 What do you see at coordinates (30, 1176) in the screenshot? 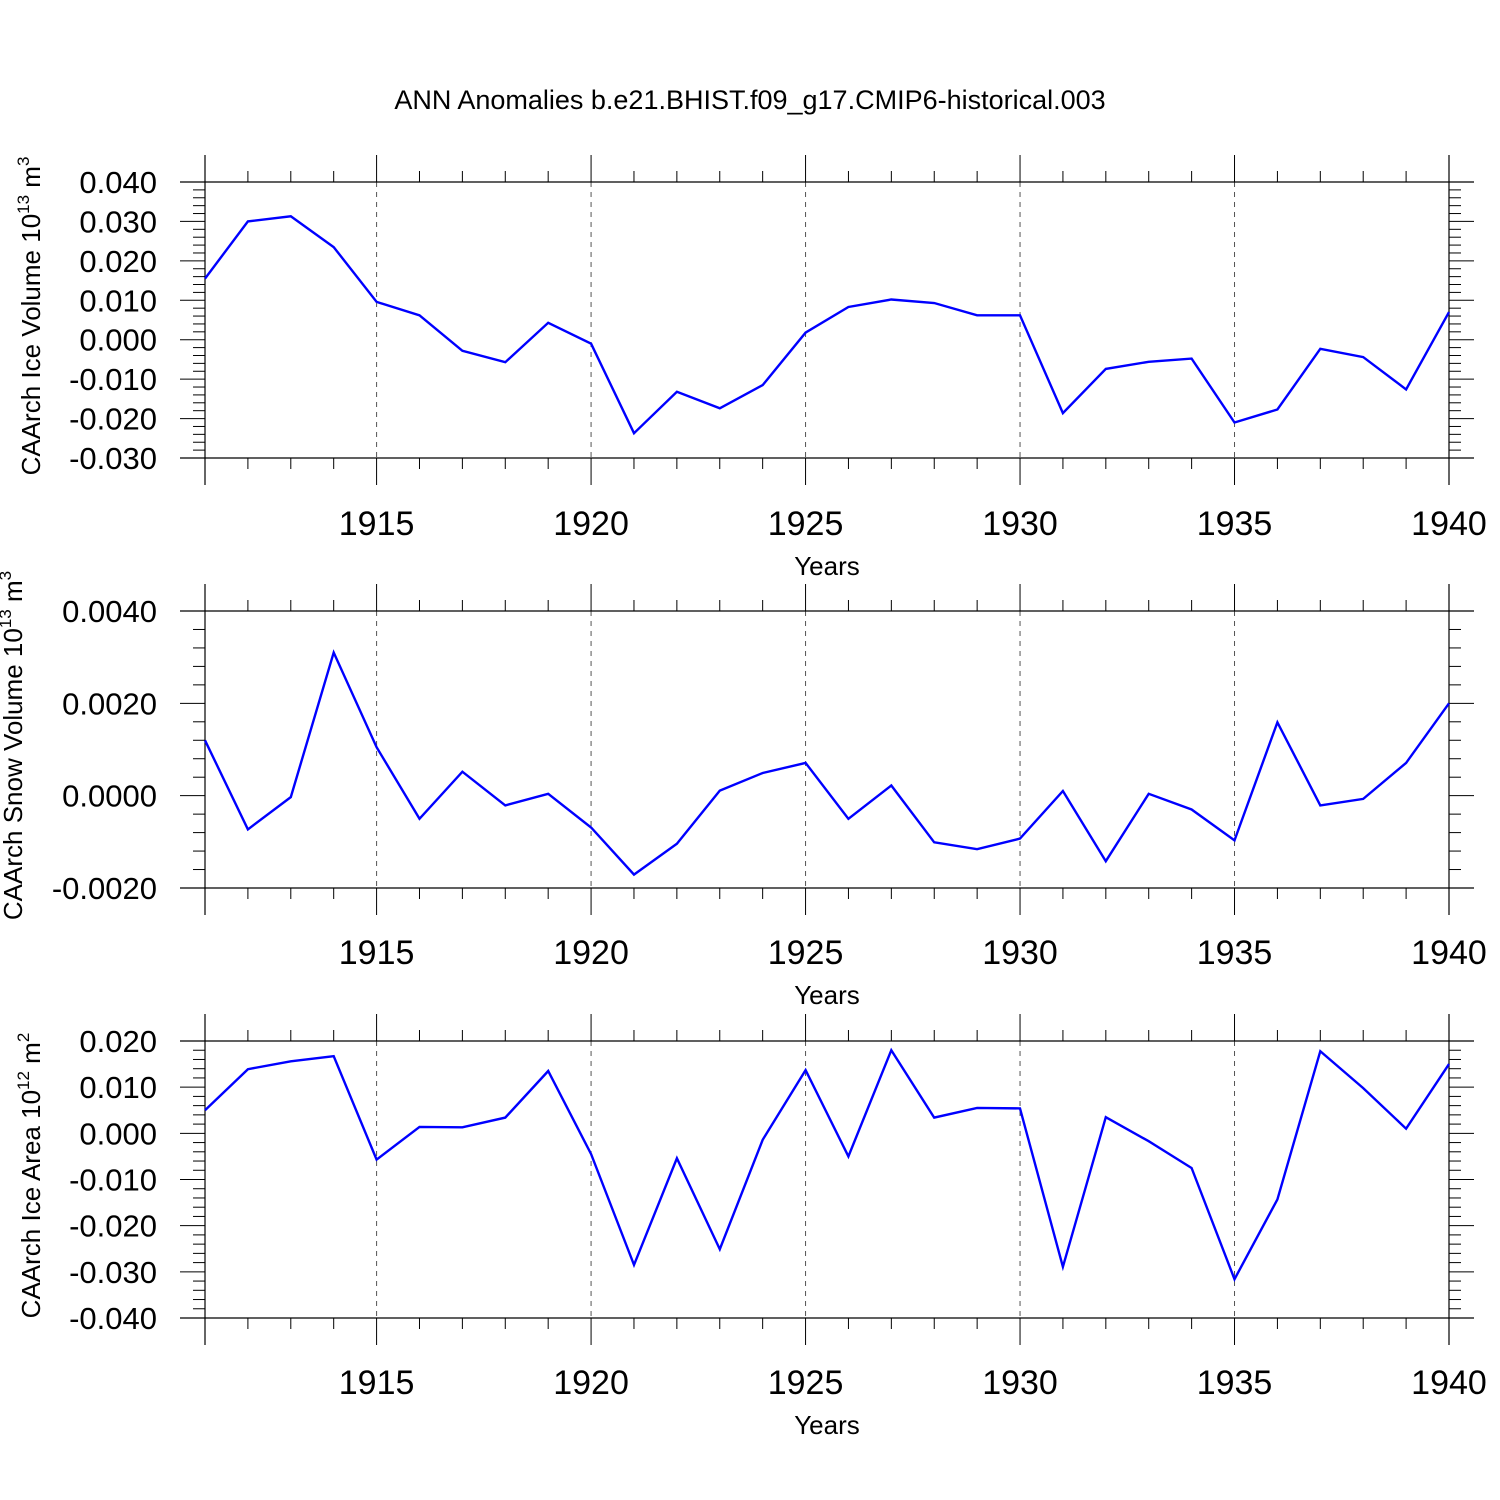
I see `y-axis-label: CAArch Ice Area 1012 m2` at bounding box center [30, 1176].